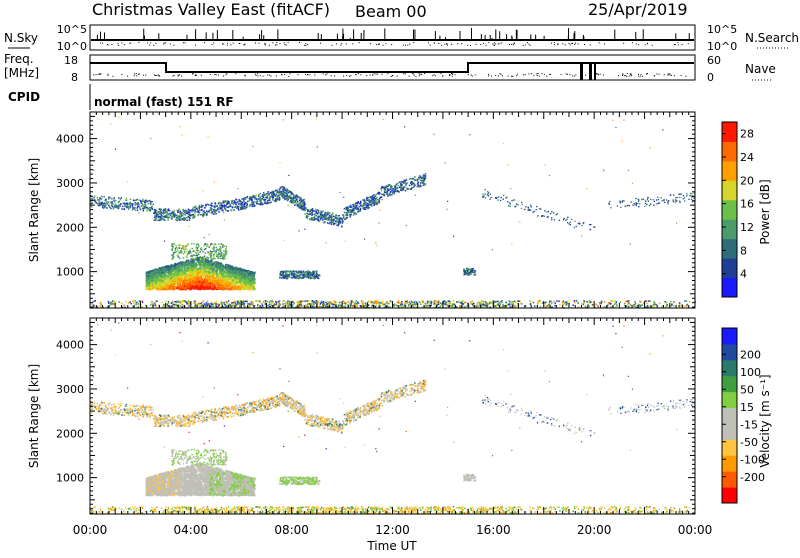 The image size is (800, 558). What do you see at coordinates (765, 420) in the screenshot?
I see `velocity-colorbar-label: Velocity [m s⁻¹]` at bounding box center [765, 420].